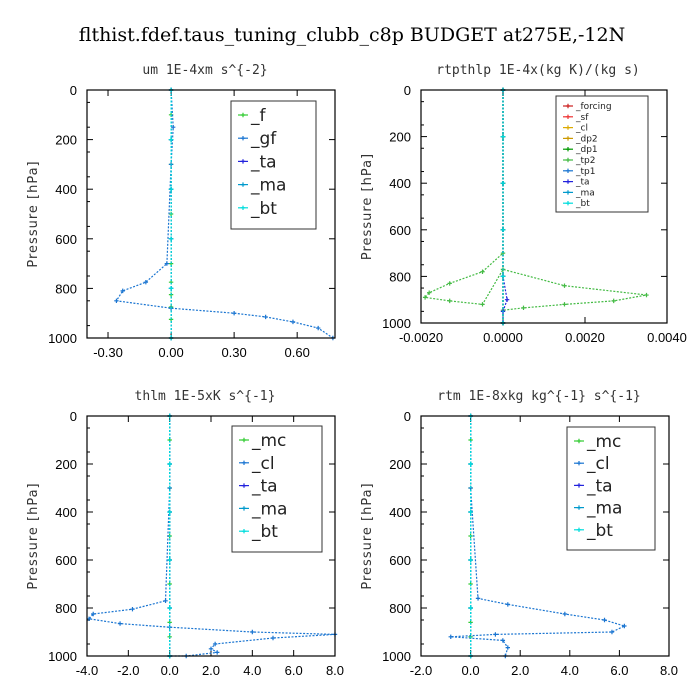 Image resolution: width=700 pixels, height=700 pixels. I want to click on legend-entry: _gf, so click(263, 139).